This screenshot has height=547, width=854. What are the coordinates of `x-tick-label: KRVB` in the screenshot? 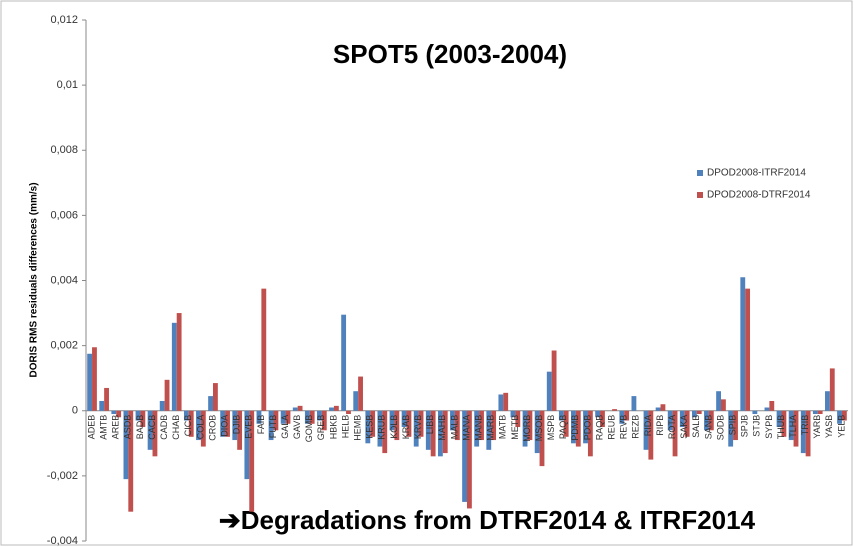 It's located at (418, 427).